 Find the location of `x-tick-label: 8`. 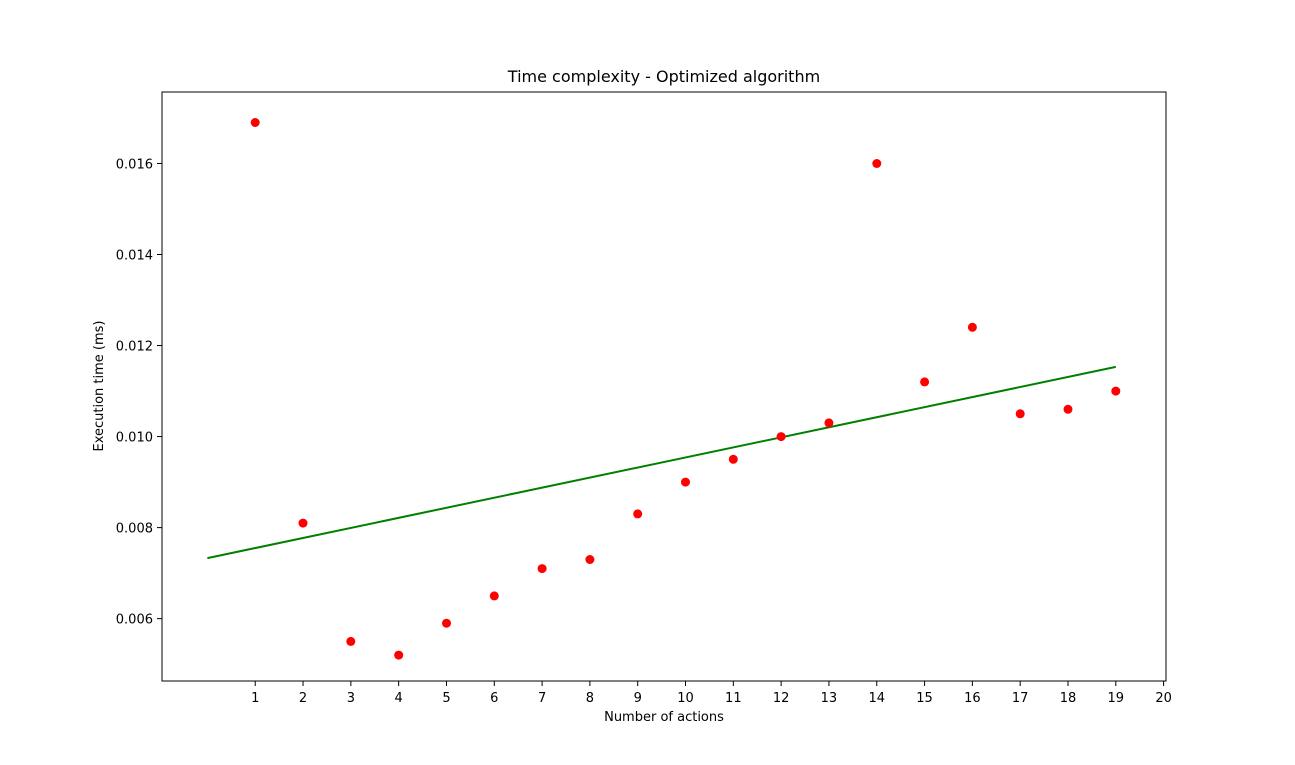

x-tick-label: 8 is located at coordinates (590, 698).